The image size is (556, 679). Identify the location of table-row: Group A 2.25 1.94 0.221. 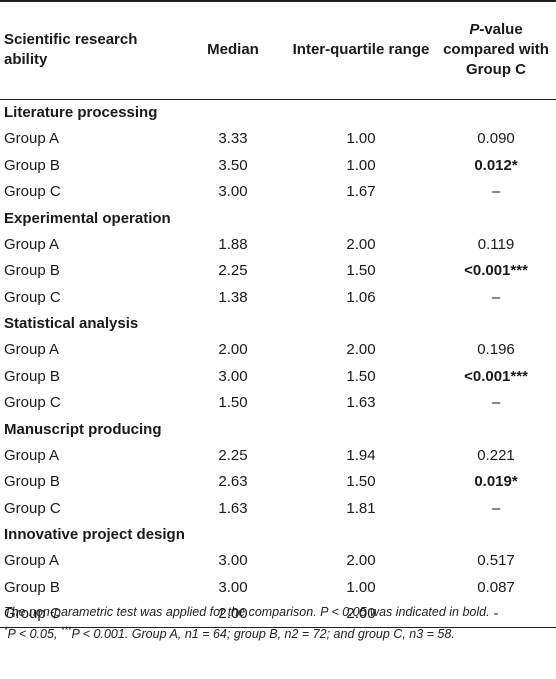
(278, 455).